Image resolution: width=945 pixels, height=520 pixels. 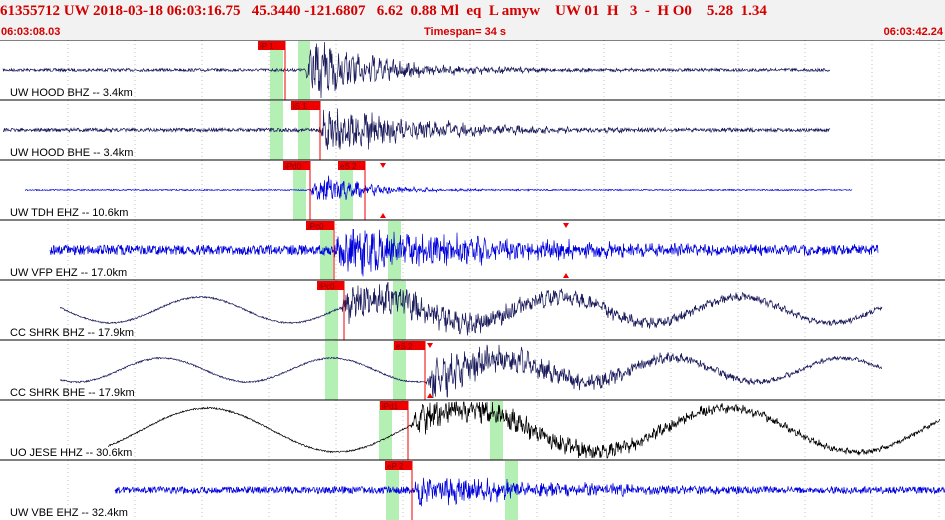 I want to click on station-label: UW HOOD BHZ -- 3.4km, so click(x=71, y=93).